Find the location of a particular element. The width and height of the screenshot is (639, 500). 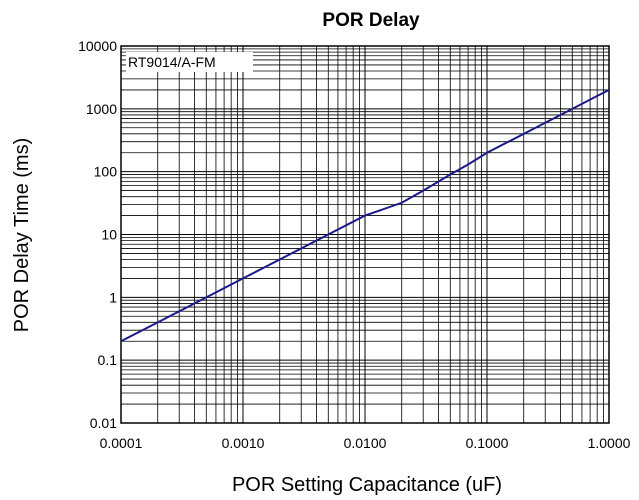

x-tick-label: 0.0001 is located at coordinates (121, 443).